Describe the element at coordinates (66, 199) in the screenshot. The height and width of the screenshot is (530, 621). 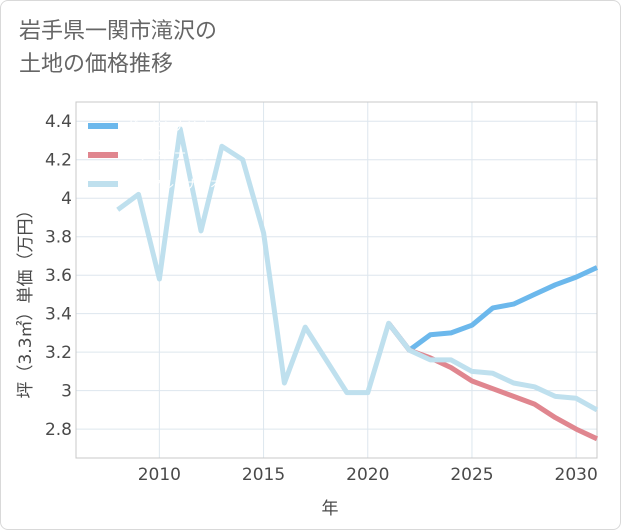
I see `y-tick-label: 4` at that location.